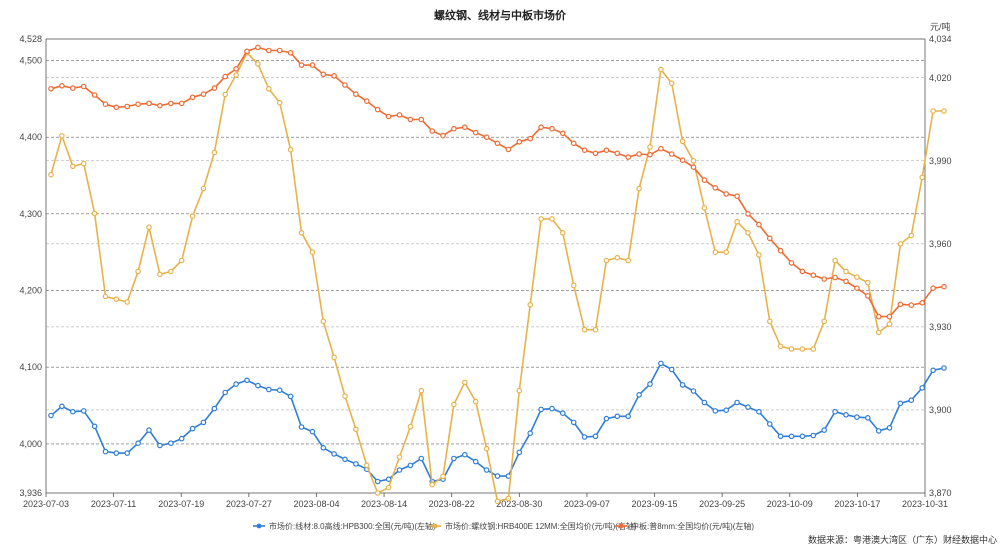 This screenshot has width=1000, height=547. I want to click on x-tick-label: 2023-07-11, so click(113, 504).